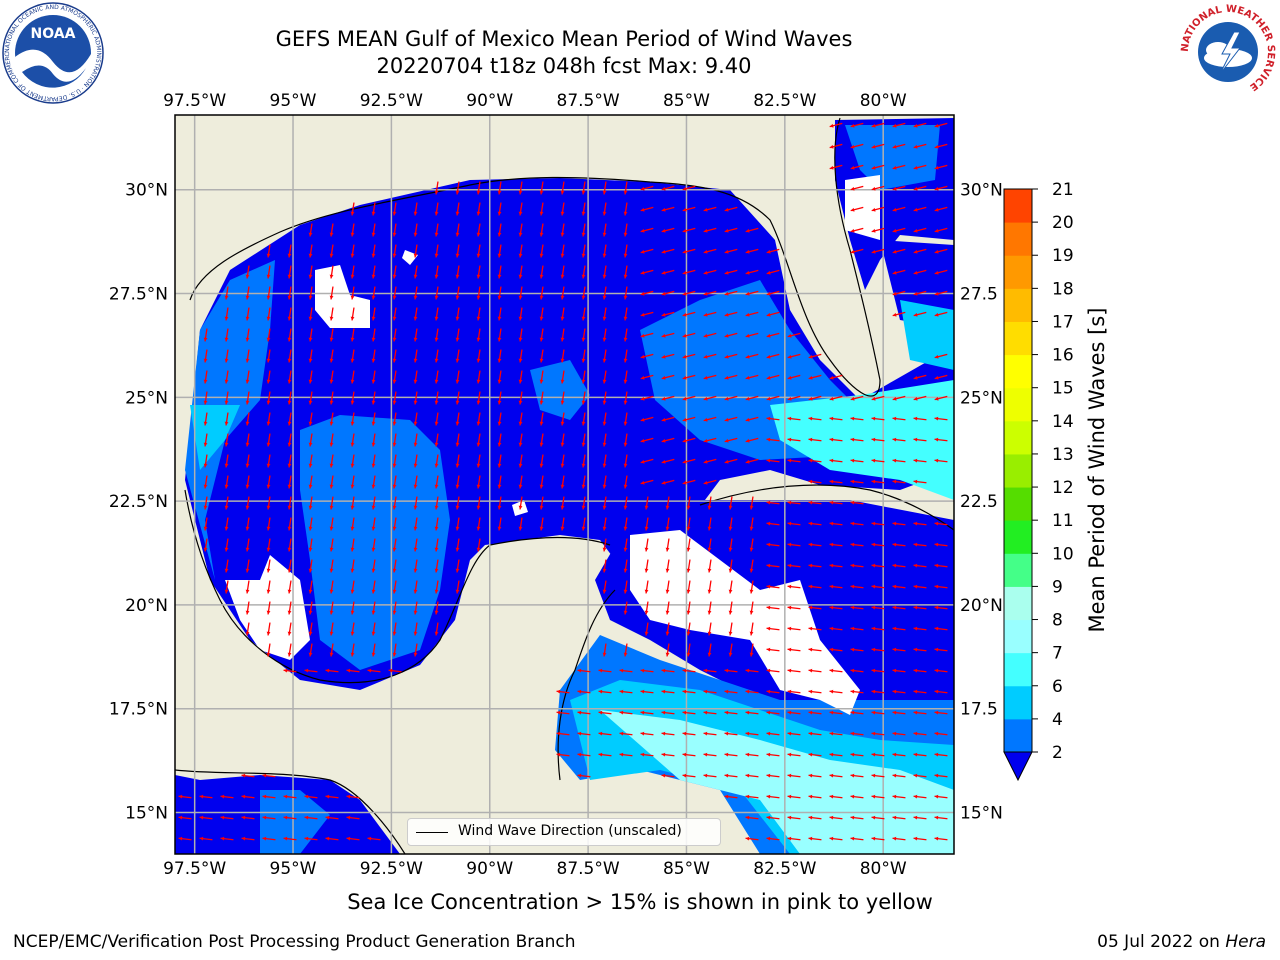 The height and width of the screenshot is (960, 1280). What do you see at coordinates (1063, 322) in the screenshot?
I see `colorbar-tick-label: 17` at bounding box center [1063, 322].